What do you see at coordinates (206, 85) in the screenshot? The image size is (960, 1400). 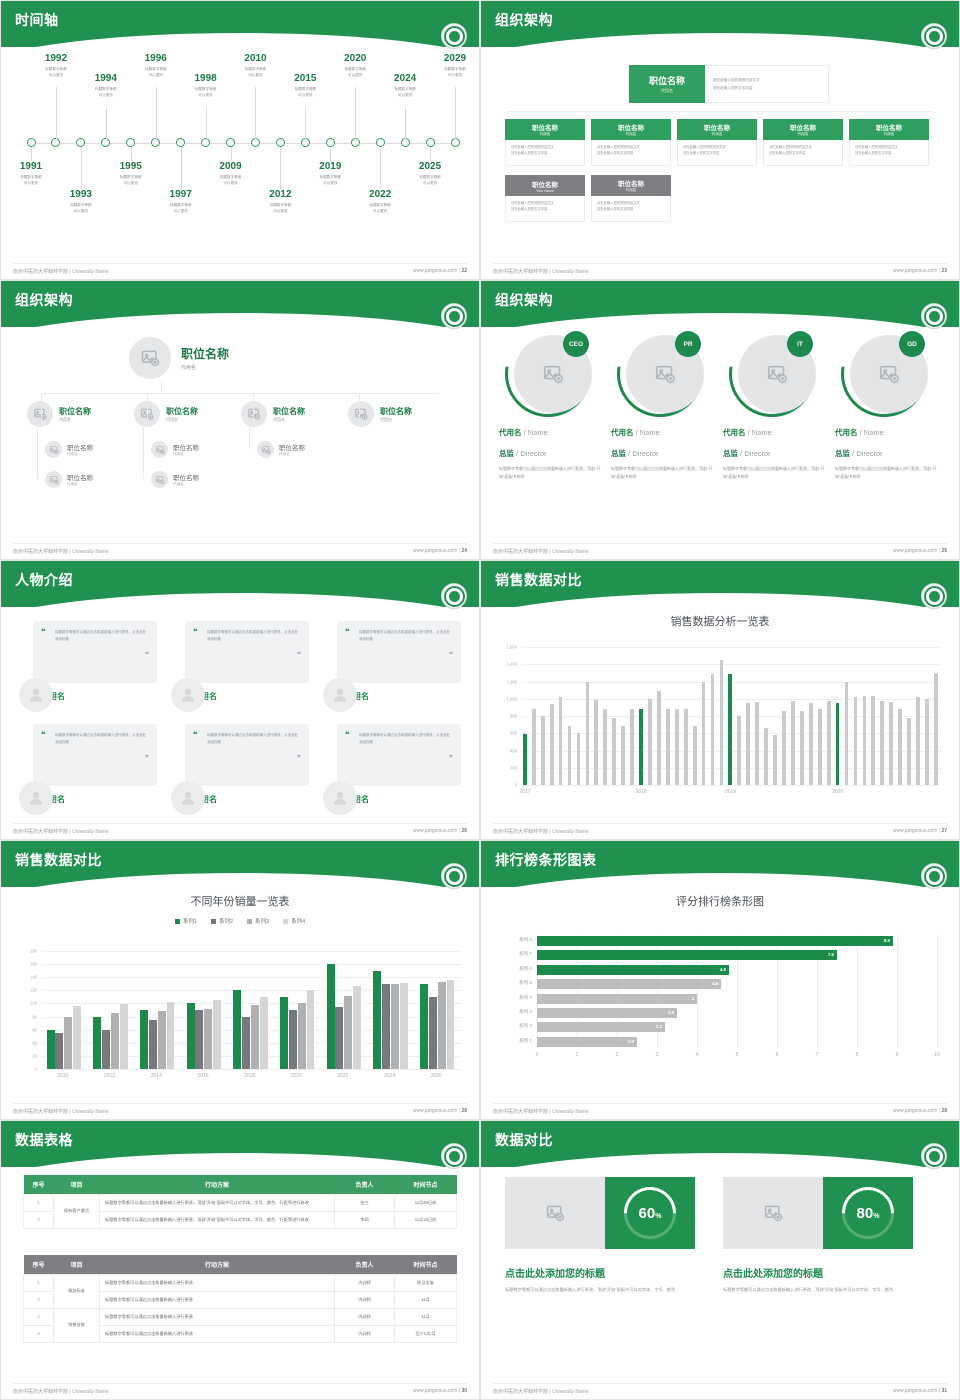 I see `timeline-item-above: 1998 标题数字等都 可以更改` at bounding box center [206, 85].